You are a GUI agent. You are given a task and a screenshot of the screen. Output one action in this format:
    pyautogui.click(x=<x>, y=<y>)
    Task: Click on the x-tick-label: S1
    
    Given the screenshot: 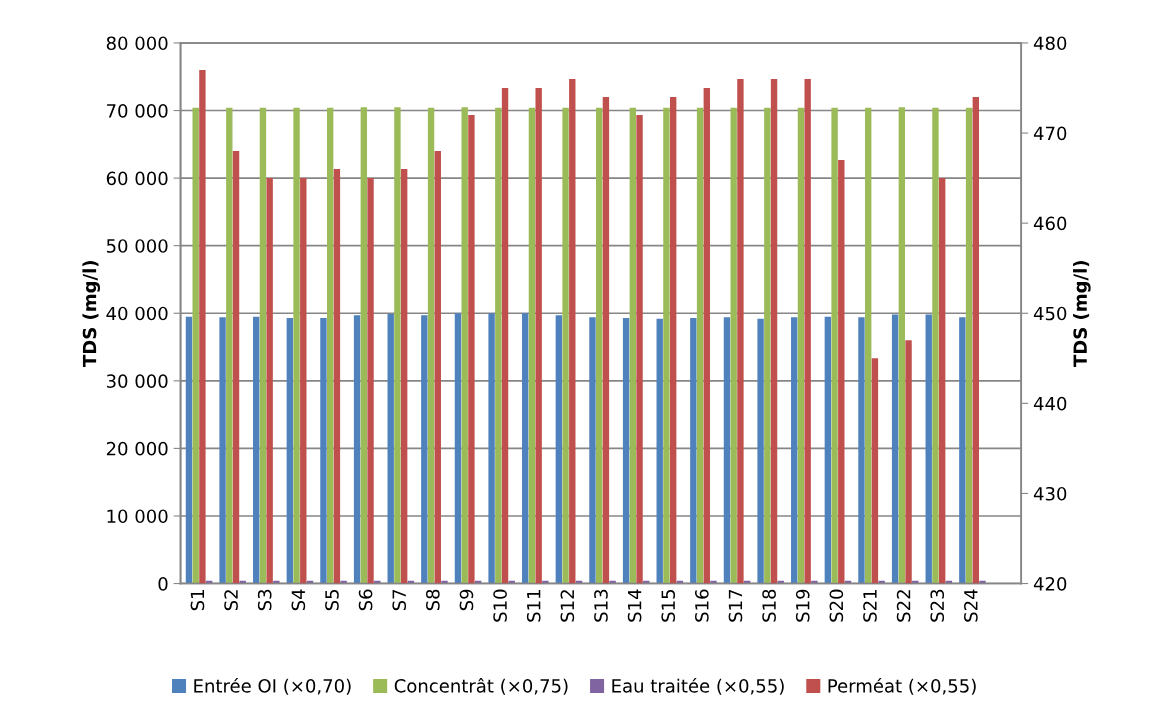 What is the action you would take?
    pyautogui.click(x=197, y=600)
    